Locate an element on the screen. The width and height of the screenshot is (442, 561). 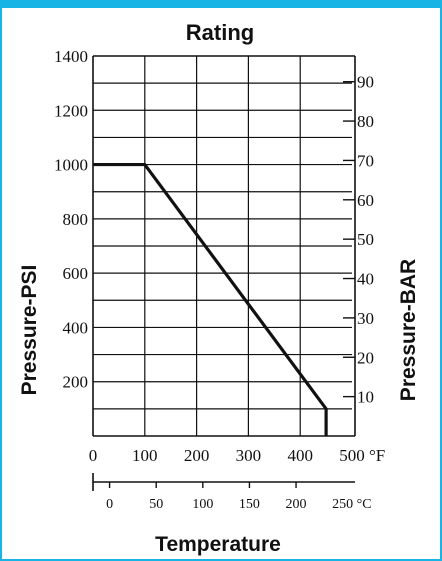
x-axis-ticks: 0 100 200 300 400 500 °F is located at coordinates (237, 455).